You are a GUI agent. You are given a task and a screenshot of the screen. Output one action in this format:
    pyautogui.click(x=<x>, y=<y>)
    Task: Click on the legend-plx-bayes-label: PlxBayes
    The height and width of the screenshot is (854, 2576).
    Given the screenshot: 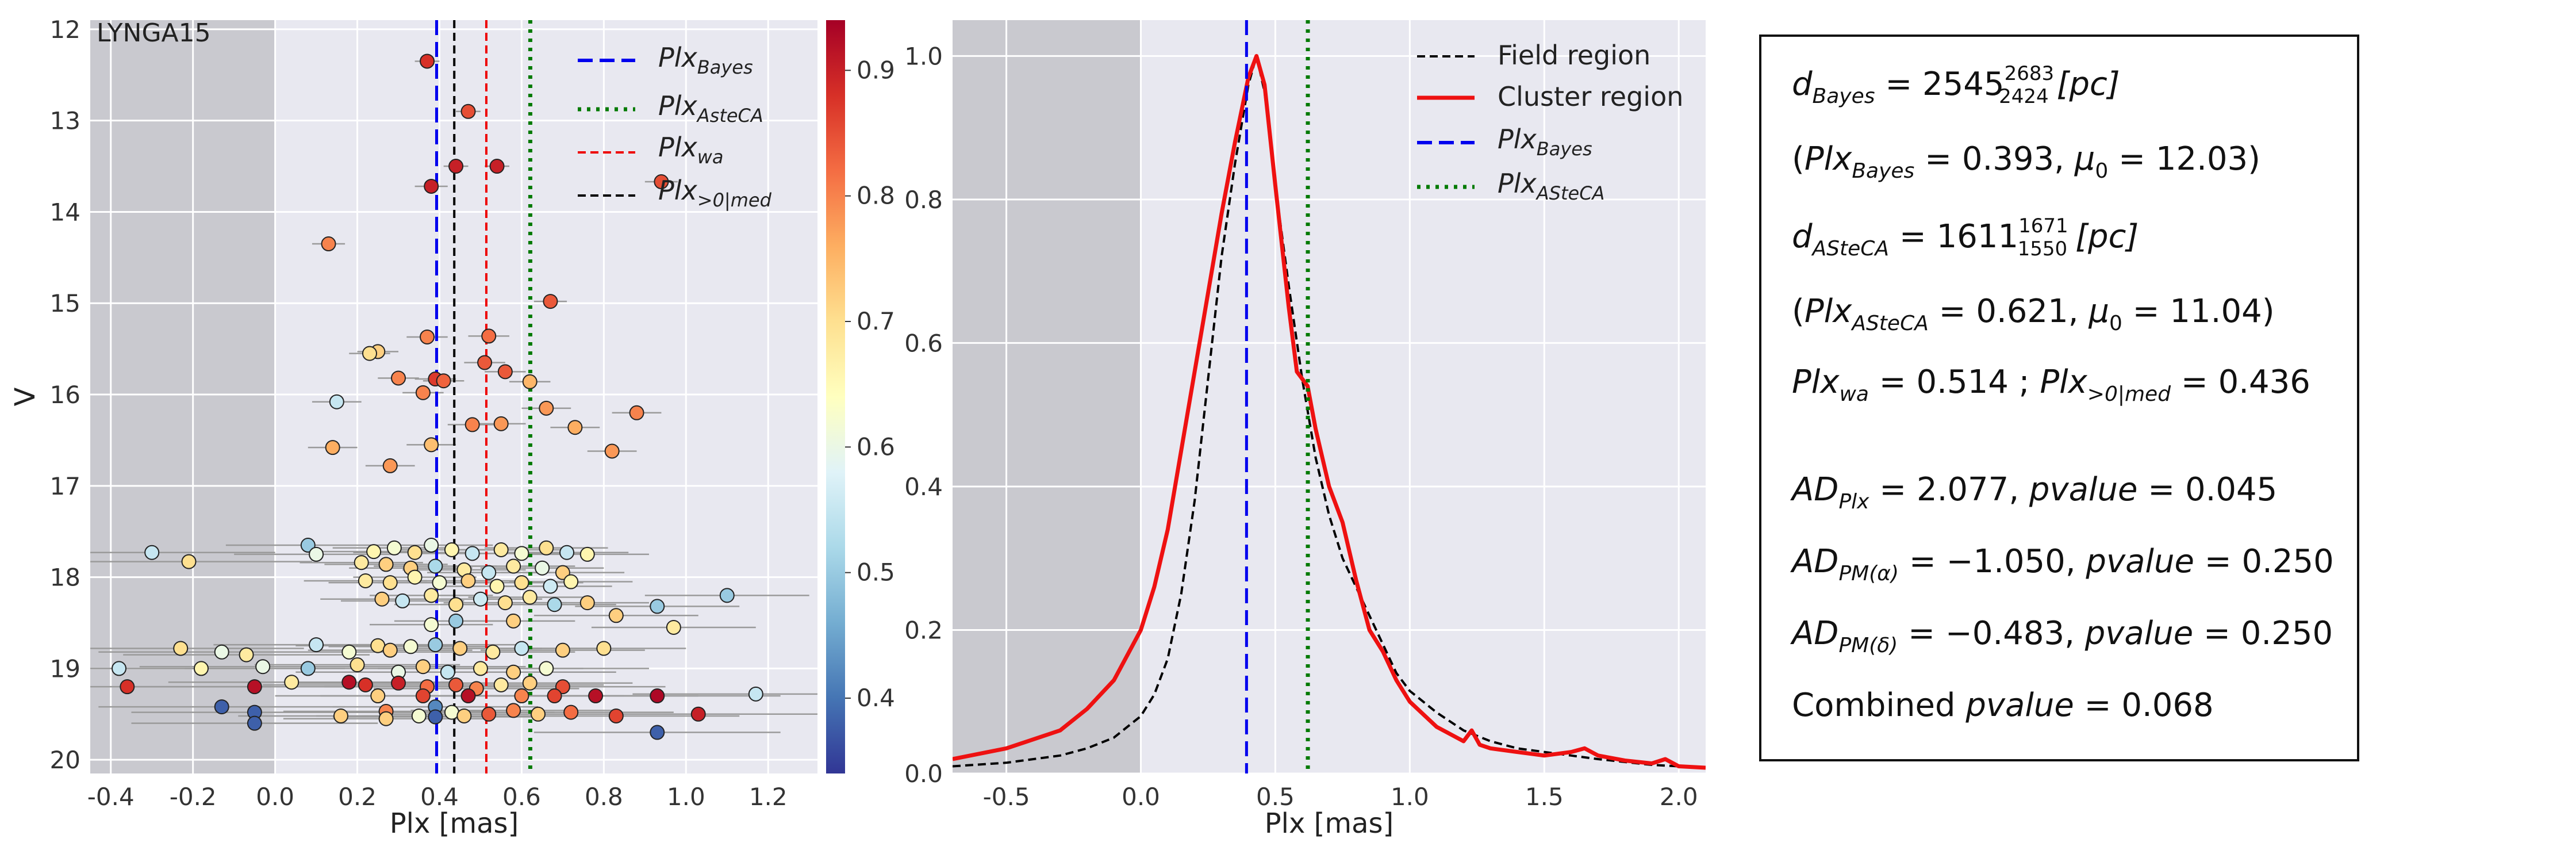 What is the action you would take?
    pyautogui.click(x=705, y=60)
    